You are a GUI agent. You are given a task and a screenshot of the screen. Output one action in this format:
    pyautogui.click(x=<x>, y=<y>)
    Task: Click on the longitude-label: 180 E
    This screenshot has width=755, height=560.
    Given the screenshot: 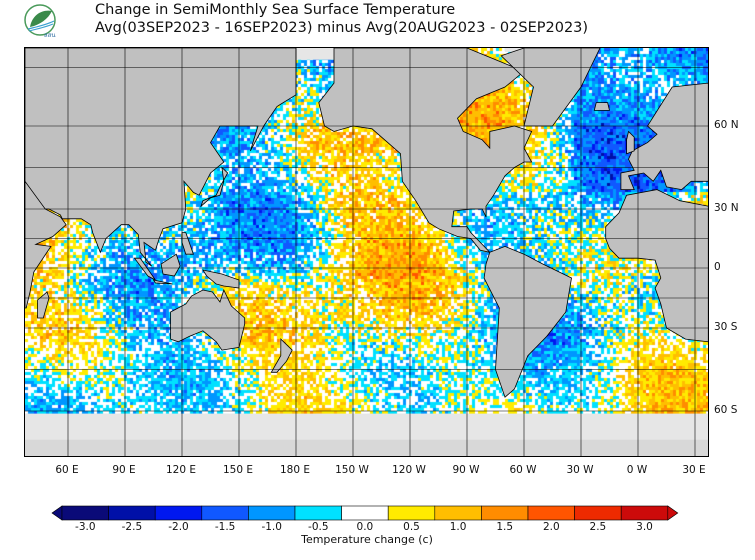 What is the action you would take?
    pyautogui.click(x=295, y=470)
    